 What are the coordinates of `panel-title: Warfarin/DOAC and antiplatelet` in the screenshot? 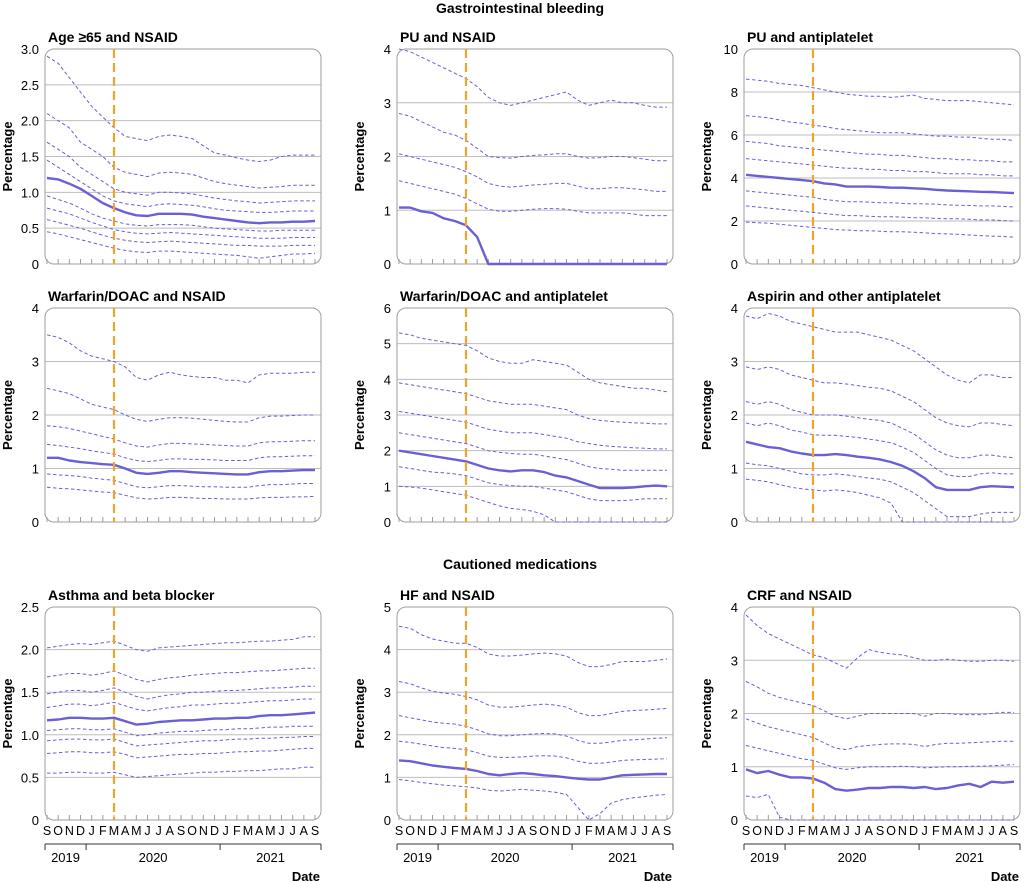 It's located at (504, 296).